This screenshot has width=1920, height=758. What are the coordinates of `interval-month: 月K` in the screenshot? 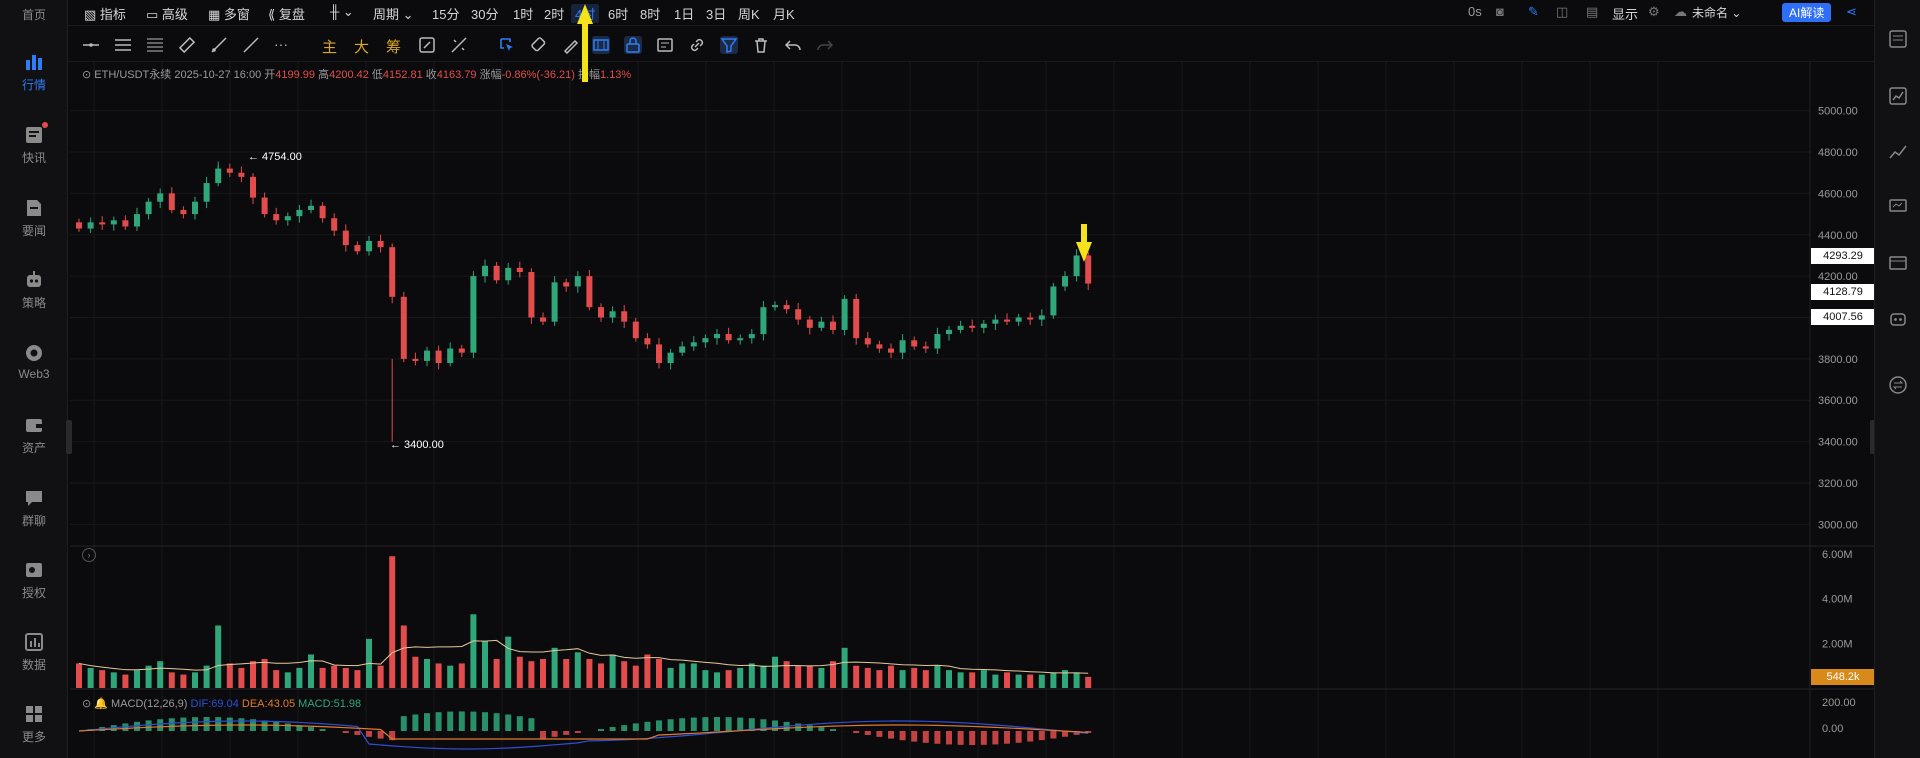 It's located at (784, 14).